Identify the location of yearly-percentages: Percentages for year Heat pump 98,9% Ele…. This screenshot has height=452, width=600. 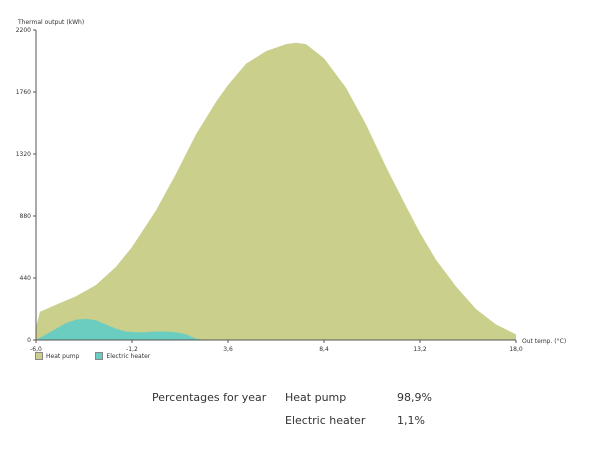
(304, 409).